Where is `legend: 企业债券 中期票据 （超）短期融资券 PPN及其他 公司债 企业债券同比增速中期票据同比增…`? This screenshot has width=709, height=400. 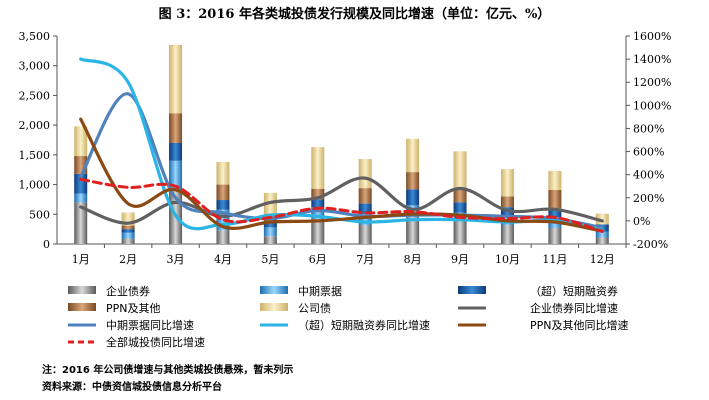 legend: 企业债券 中期票据 （超）短期融资券 PPN及其他 公司债 企业债券同比增速中期票据同比增… is located at coordinates (348, 316).